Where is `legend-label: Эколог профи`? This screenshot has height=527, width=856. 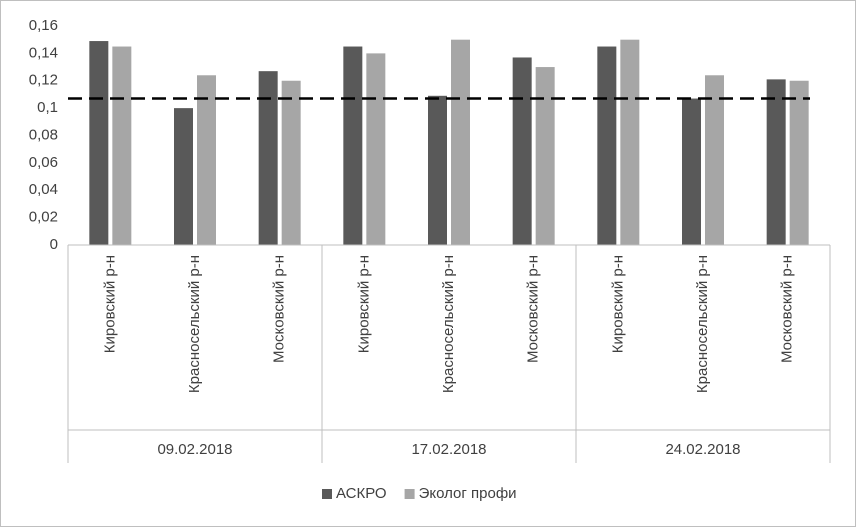
legend-label: Эколог профи is located at coordinates (468, 493).